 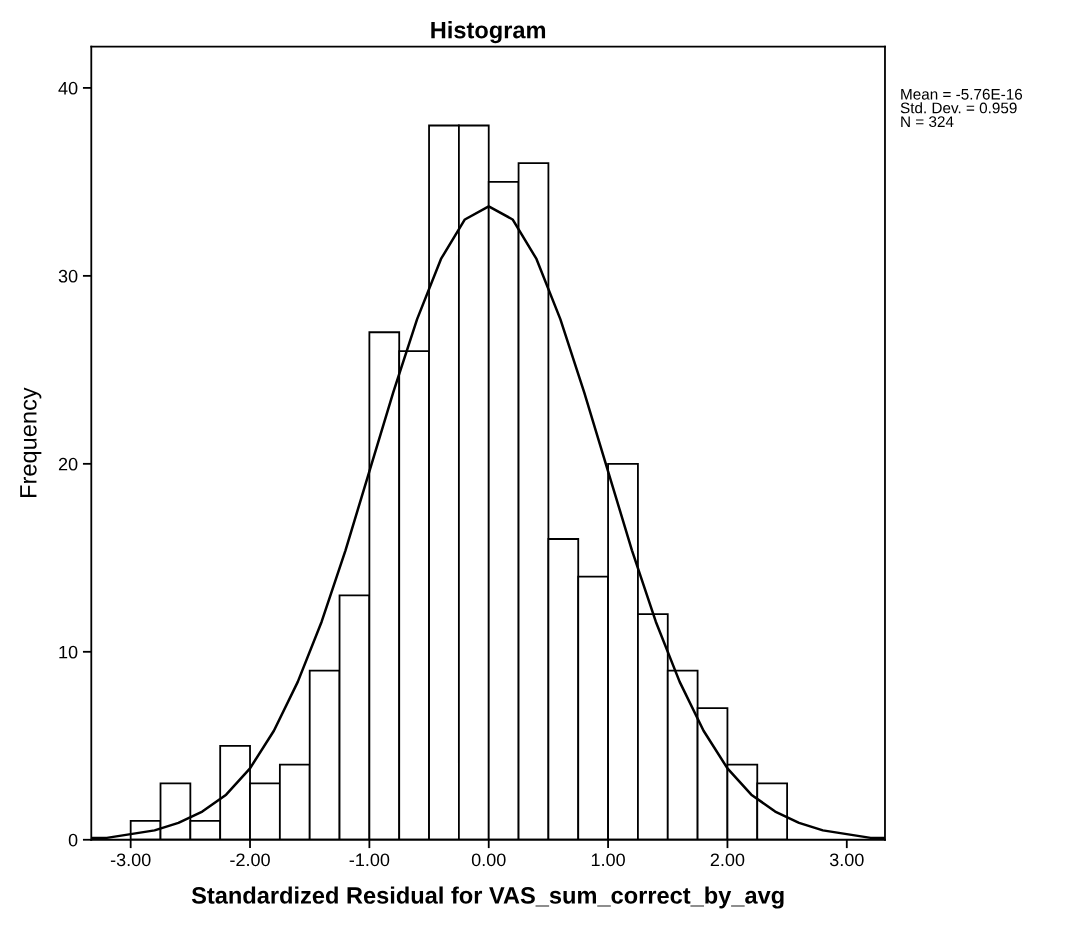 I want to click on x-tick-label: -3.00, so click(x=130, y=860).